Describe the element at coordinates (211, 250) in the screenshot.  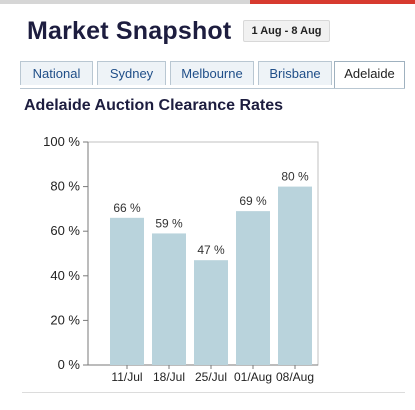
I see `data-label: 47 %` at that location.